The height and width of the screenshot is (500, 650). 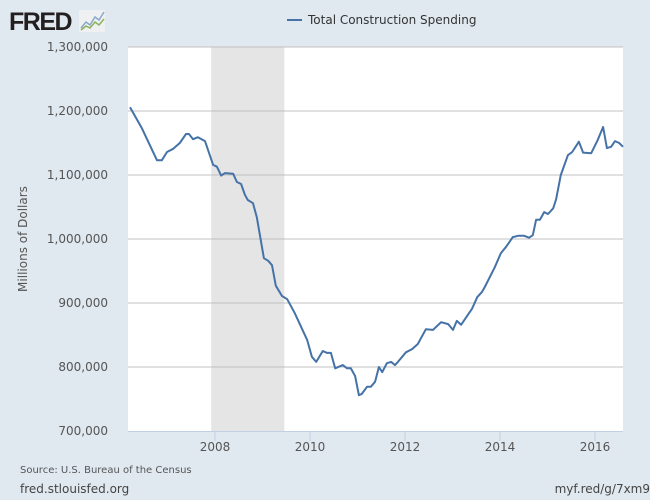 I want to click on y-axis-title: Millions of Dollars, so click(x=23, y=239).